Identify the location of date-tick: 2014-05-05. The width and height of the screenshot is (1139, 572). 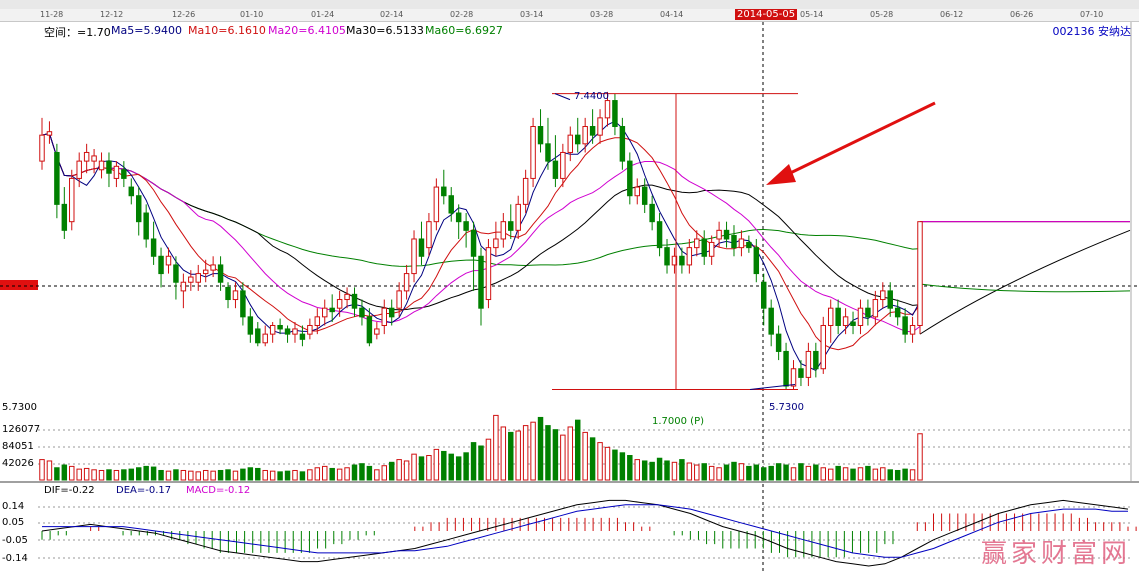
(766, 14).